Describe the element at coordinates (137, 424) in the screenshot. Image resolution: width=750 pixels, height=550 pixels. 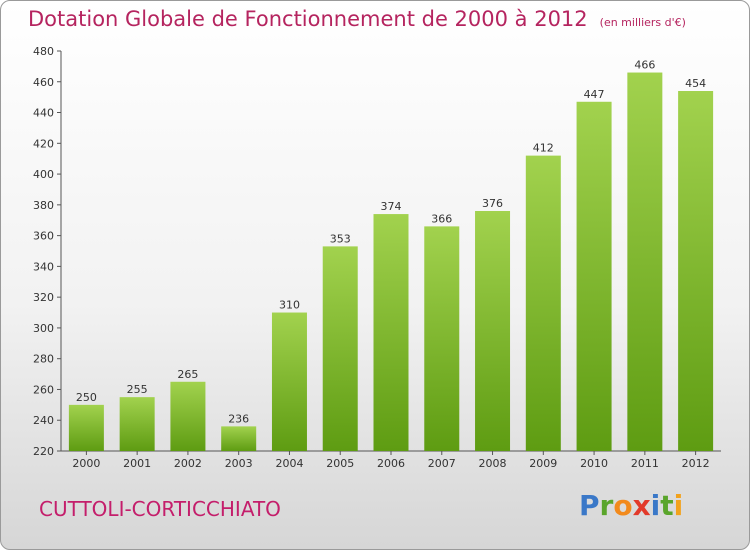
I see `bar-2001` at that location.